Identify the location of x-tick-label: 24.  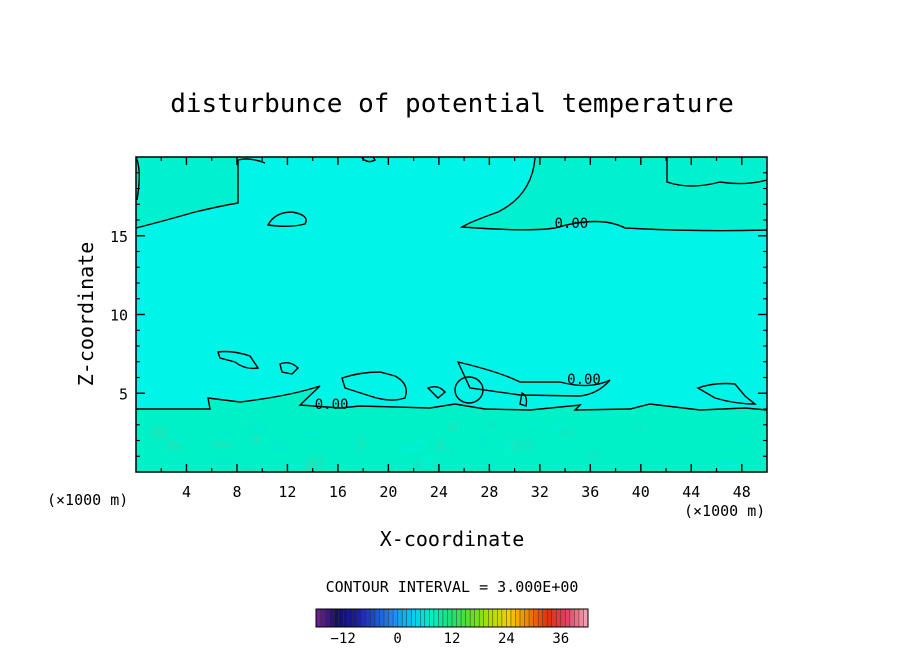
(439, 492).